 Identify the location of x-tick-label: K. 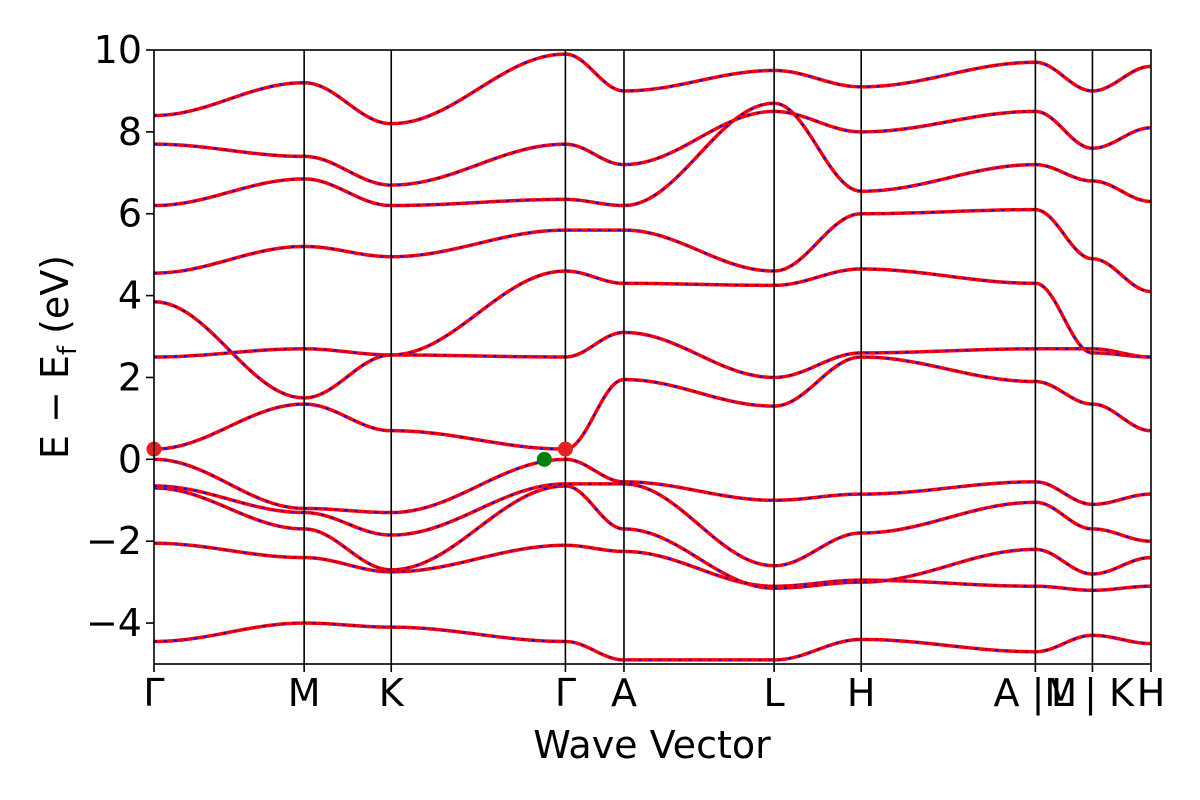
(392, 693).